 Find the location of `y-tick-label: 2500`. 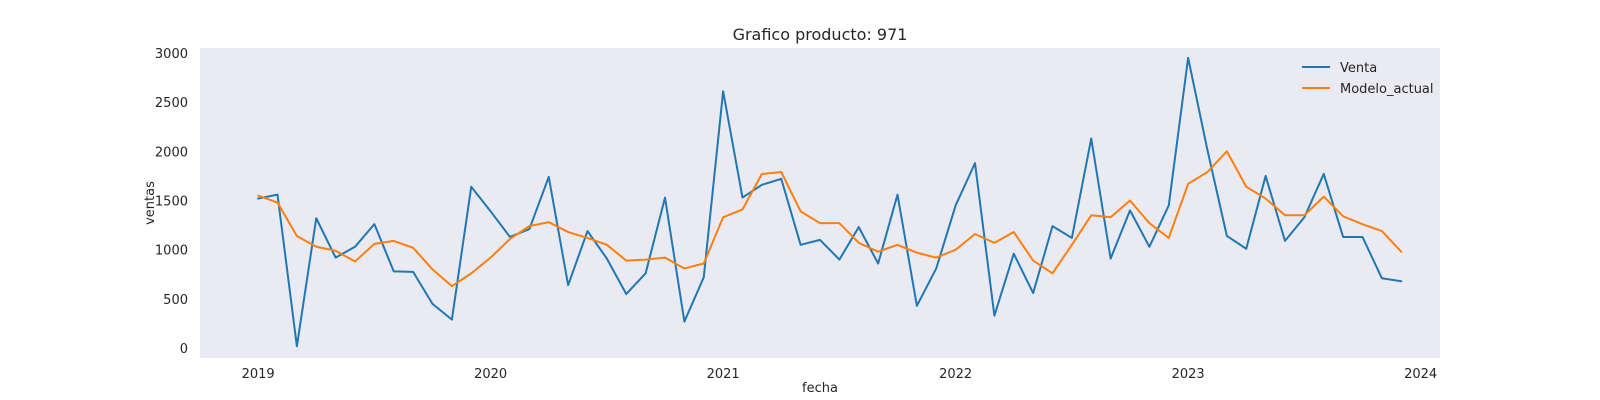

y-tick-label: 2500 is located at coordinates (171, 103).